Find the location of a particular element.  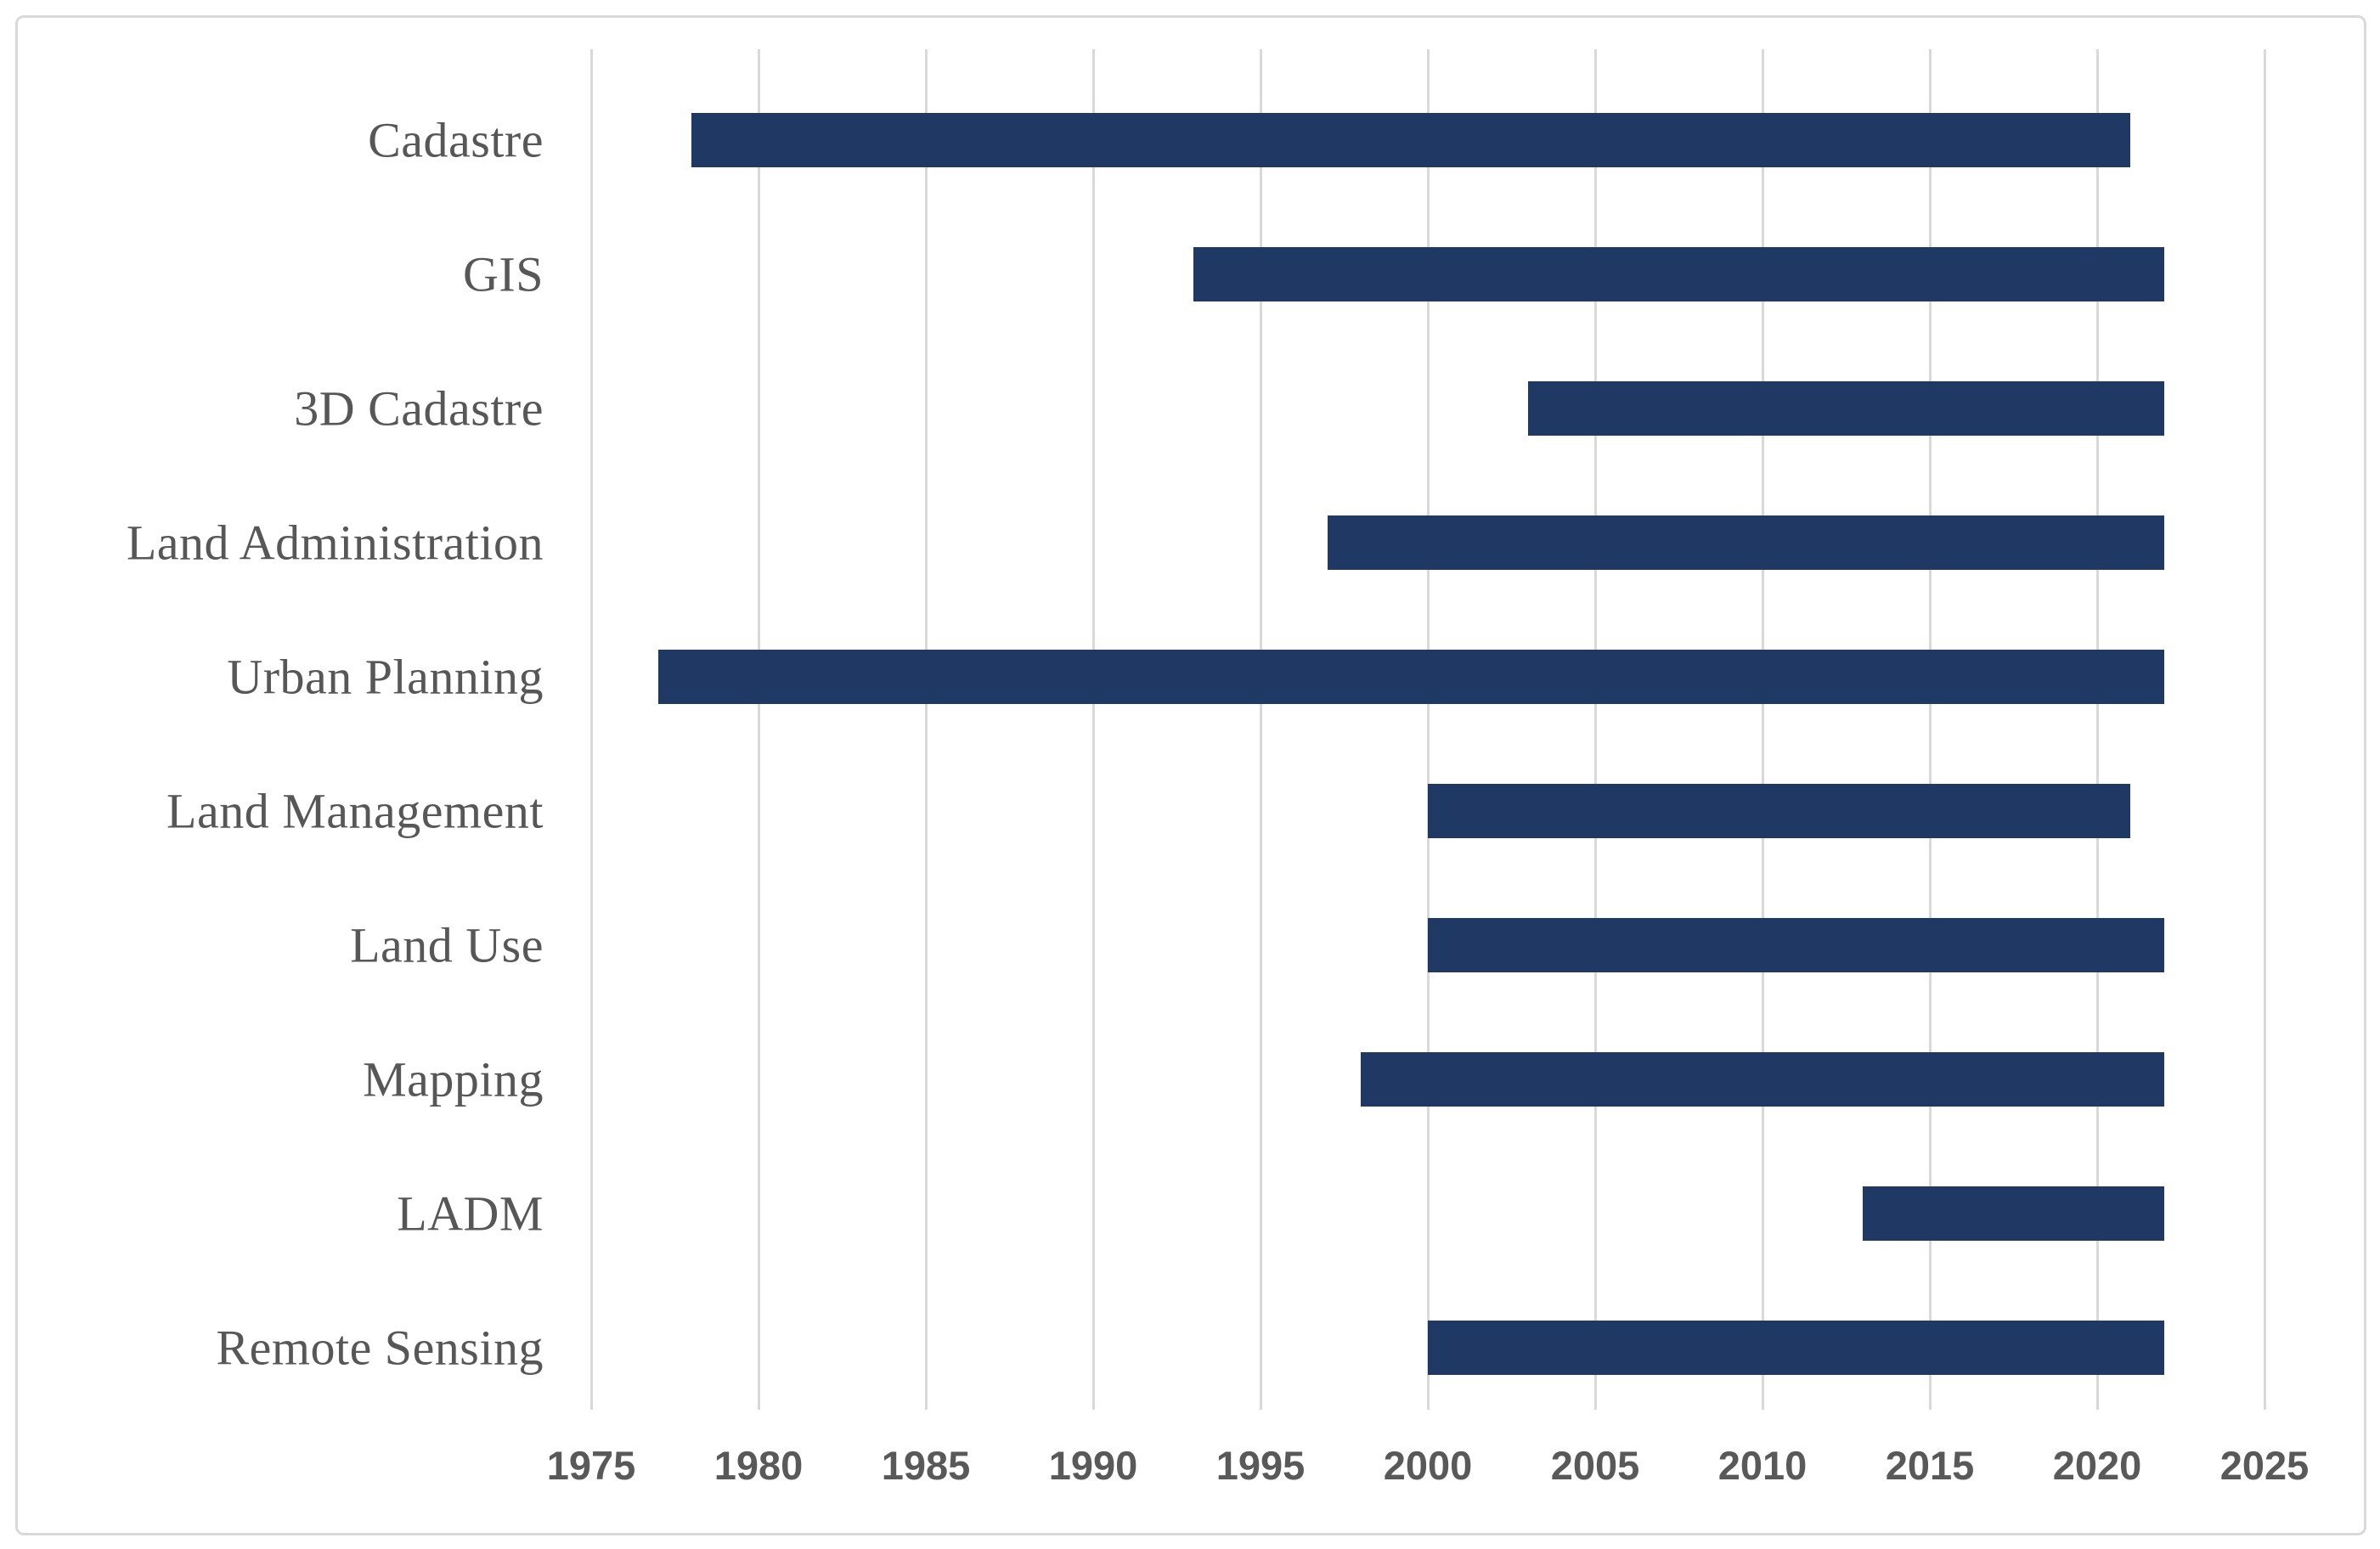

x-tick-label: 1980 is located at coordinates (759, 1466).